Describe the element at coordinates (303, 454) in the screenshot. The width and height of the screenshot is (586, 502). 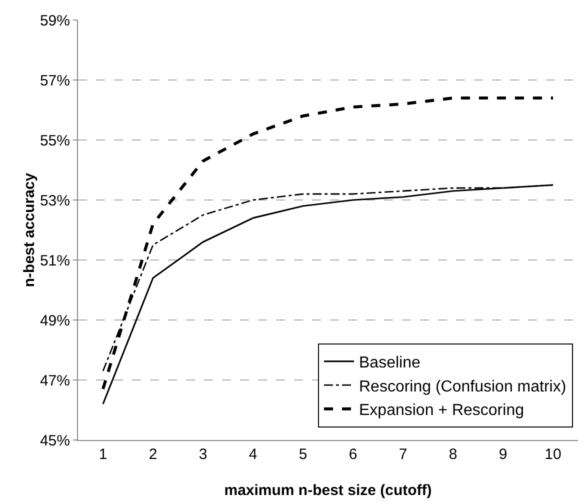
I see `x-tick-label: 5` at that location.